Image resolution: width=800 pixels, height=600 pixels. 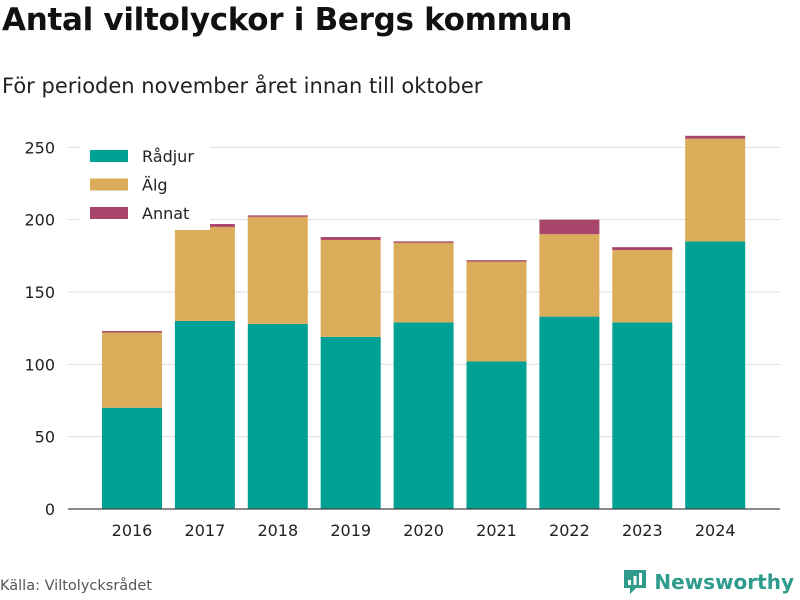 What do you see at coordinates (205, 530) in the screenshot?
I see `x-tick-label: 2017` at bounding box center [205, 530].